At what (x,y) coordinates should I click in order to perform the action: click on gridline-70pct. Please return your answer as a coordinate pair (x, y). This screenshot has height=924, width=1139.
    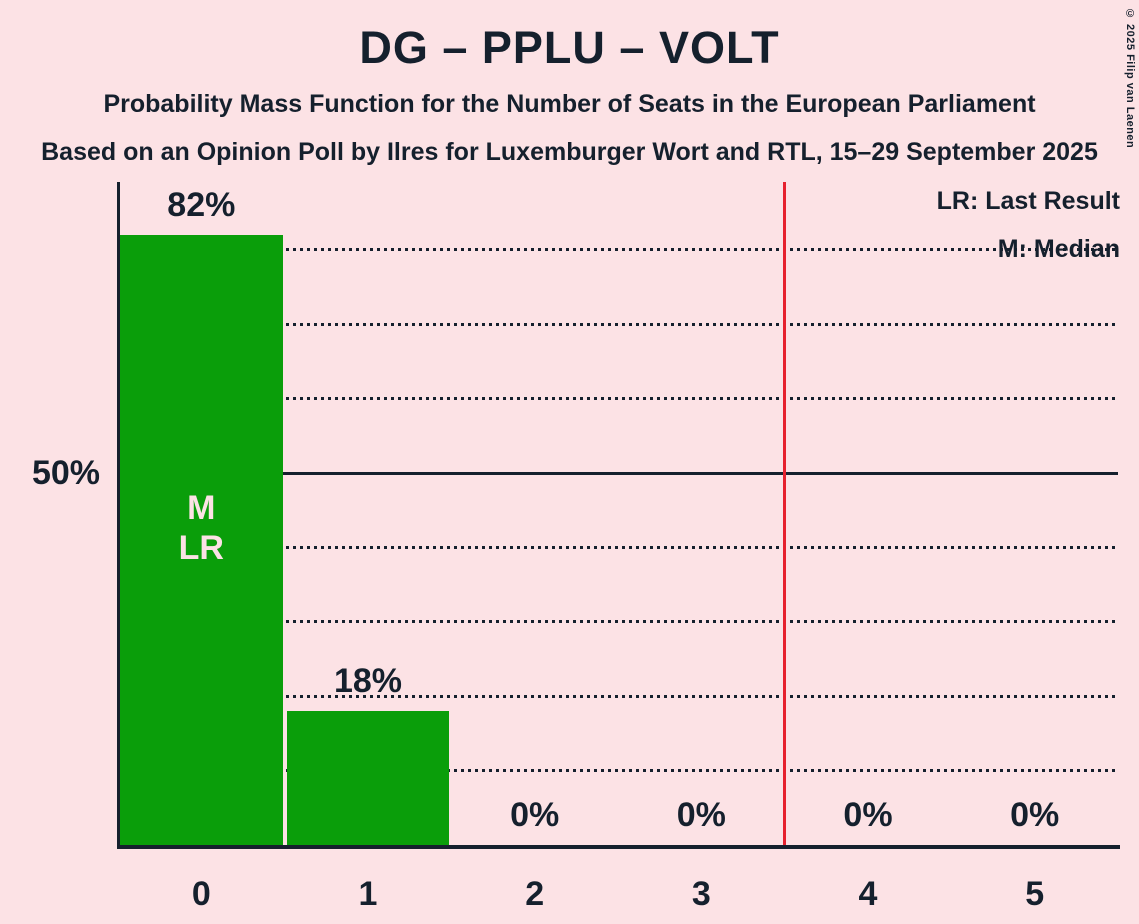
    Looking at the image, I should click on (618, 324).